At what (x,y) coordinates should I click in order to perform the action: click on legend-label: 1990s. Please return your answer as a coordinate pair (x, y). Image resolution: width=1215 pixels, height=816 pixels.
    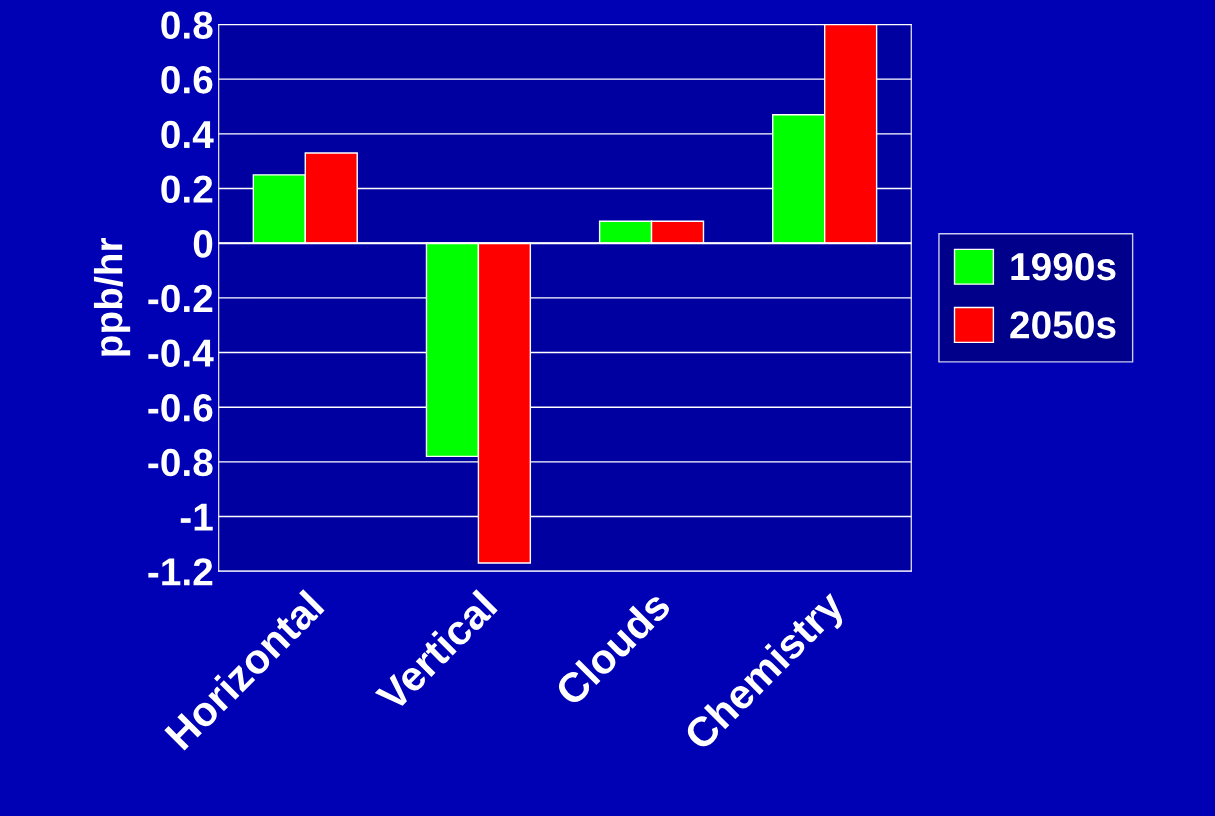
    Looking at the image, I should click on (1063, 266).